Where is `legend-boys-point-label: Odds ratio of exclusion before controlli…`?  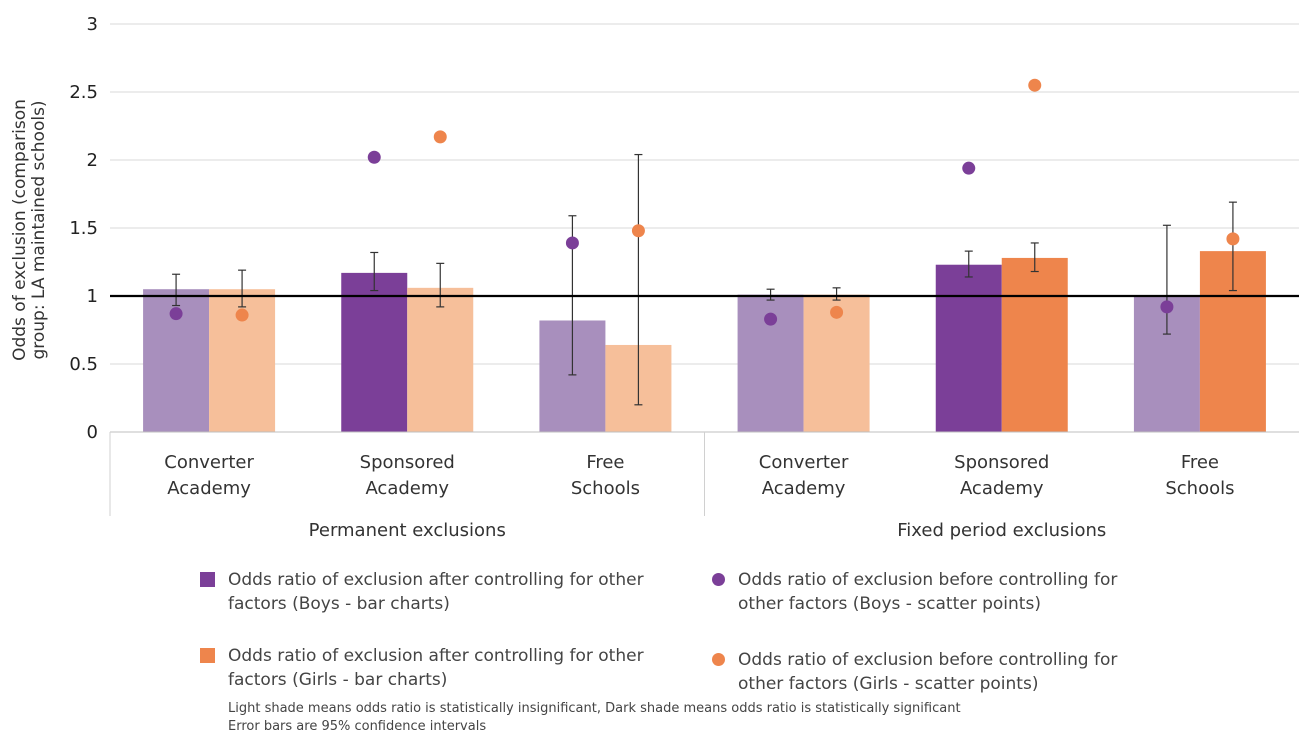
legend-boys-point-label: Odds ratio of exclusion before controlli… is located at coordinates (928, 592).